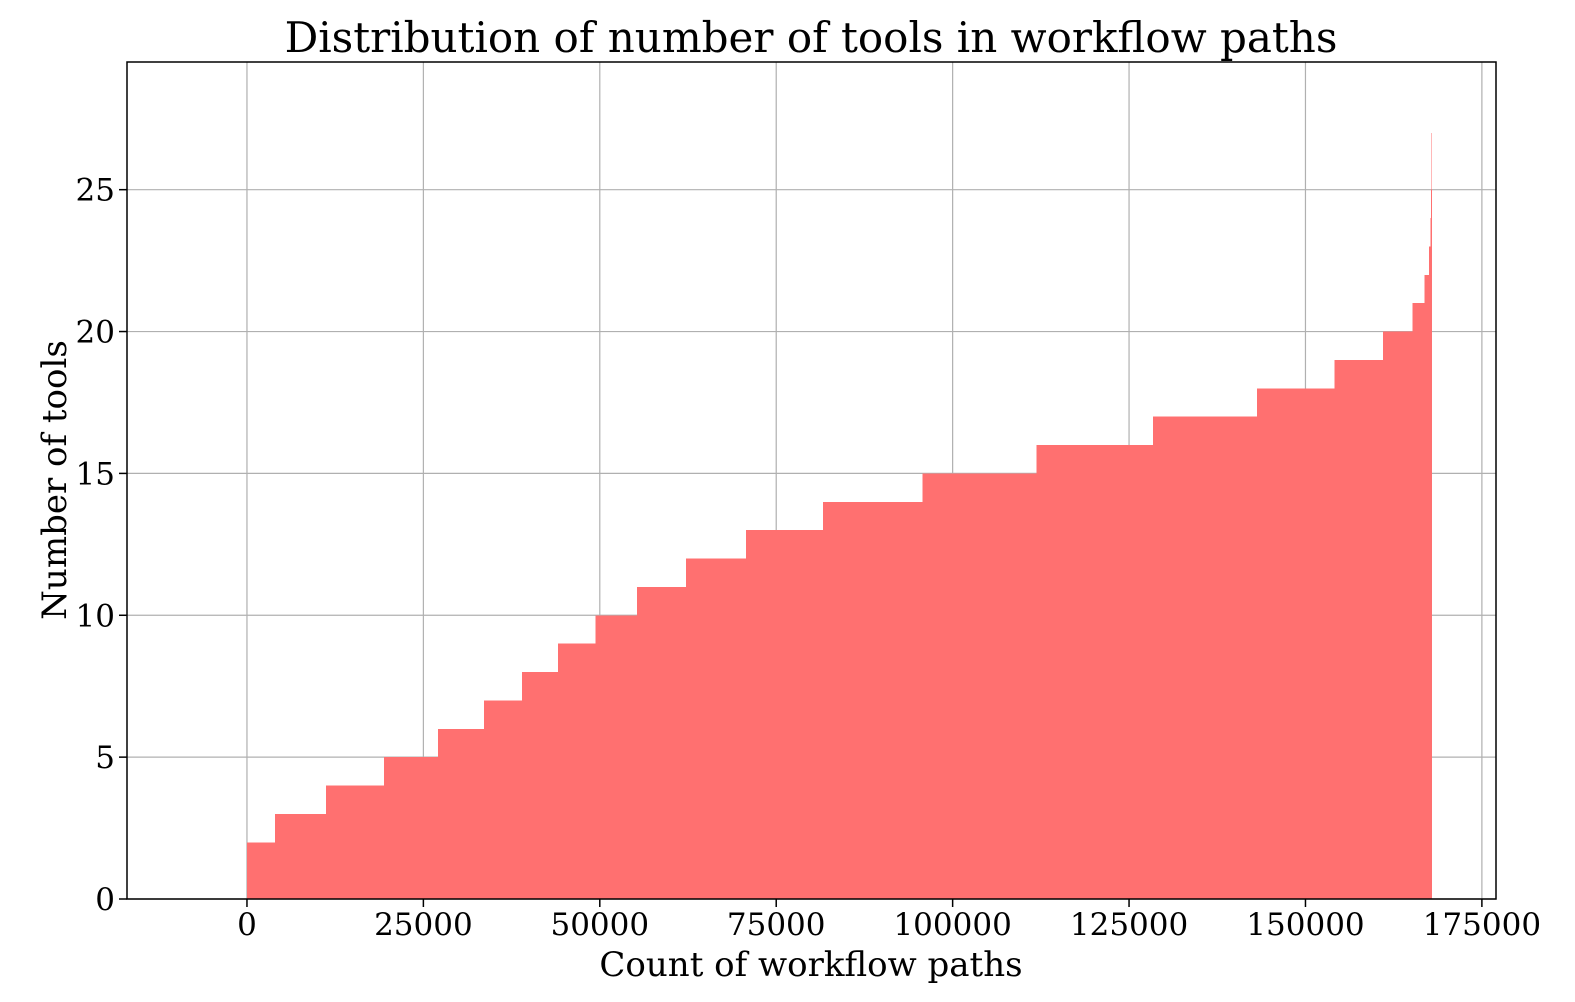  Describe the element at coordinates (95, 333) in the screenshot. I see `y-tick-label: 20` at that location.